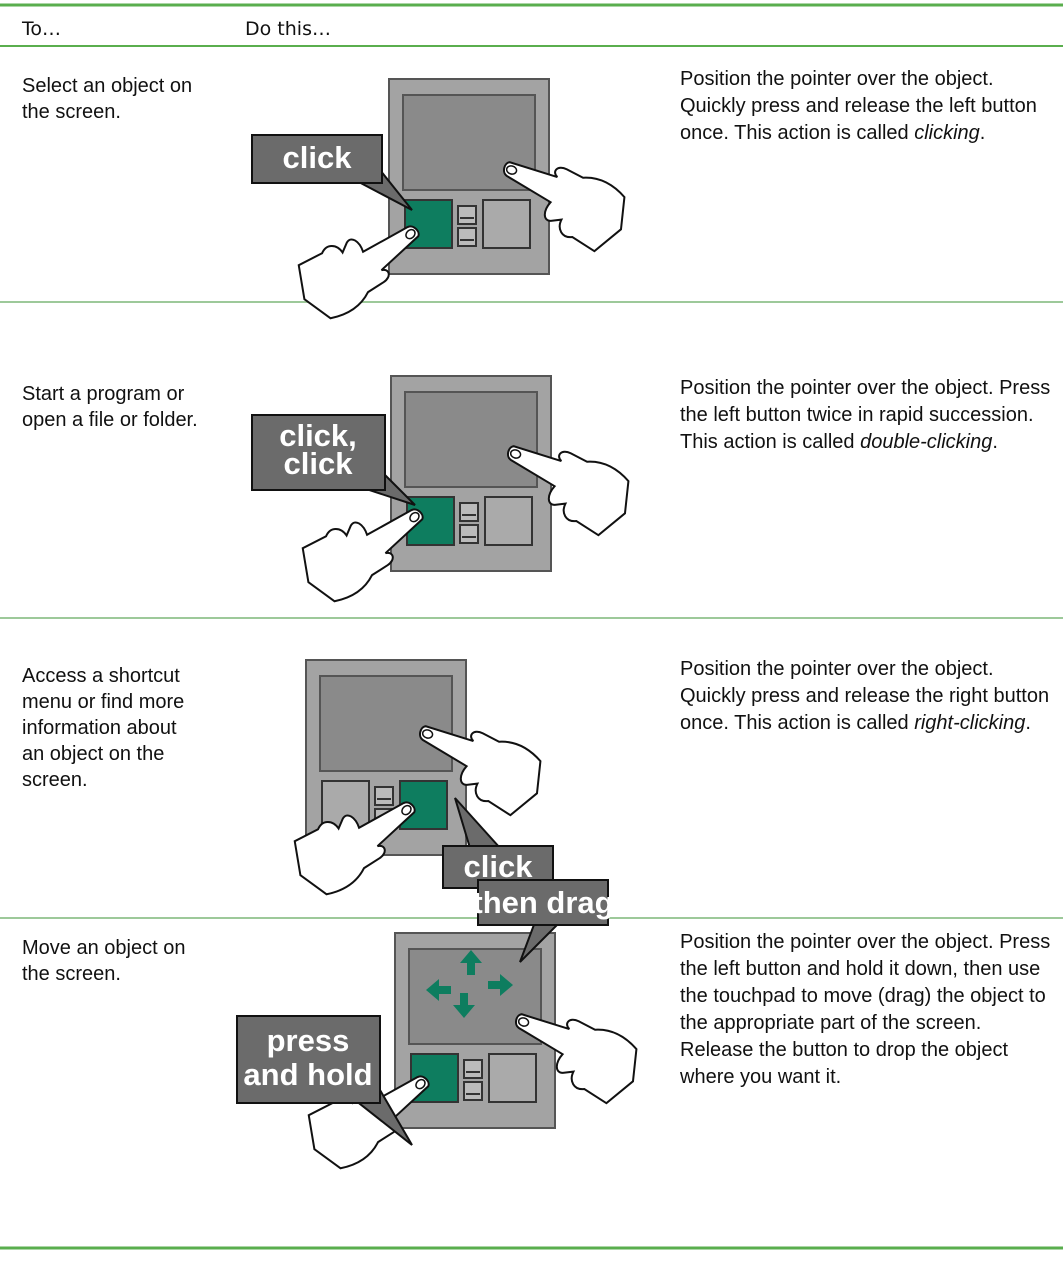 This screenshot has height=1271, width=1063. I want to click on arrows, so click(469, 984).